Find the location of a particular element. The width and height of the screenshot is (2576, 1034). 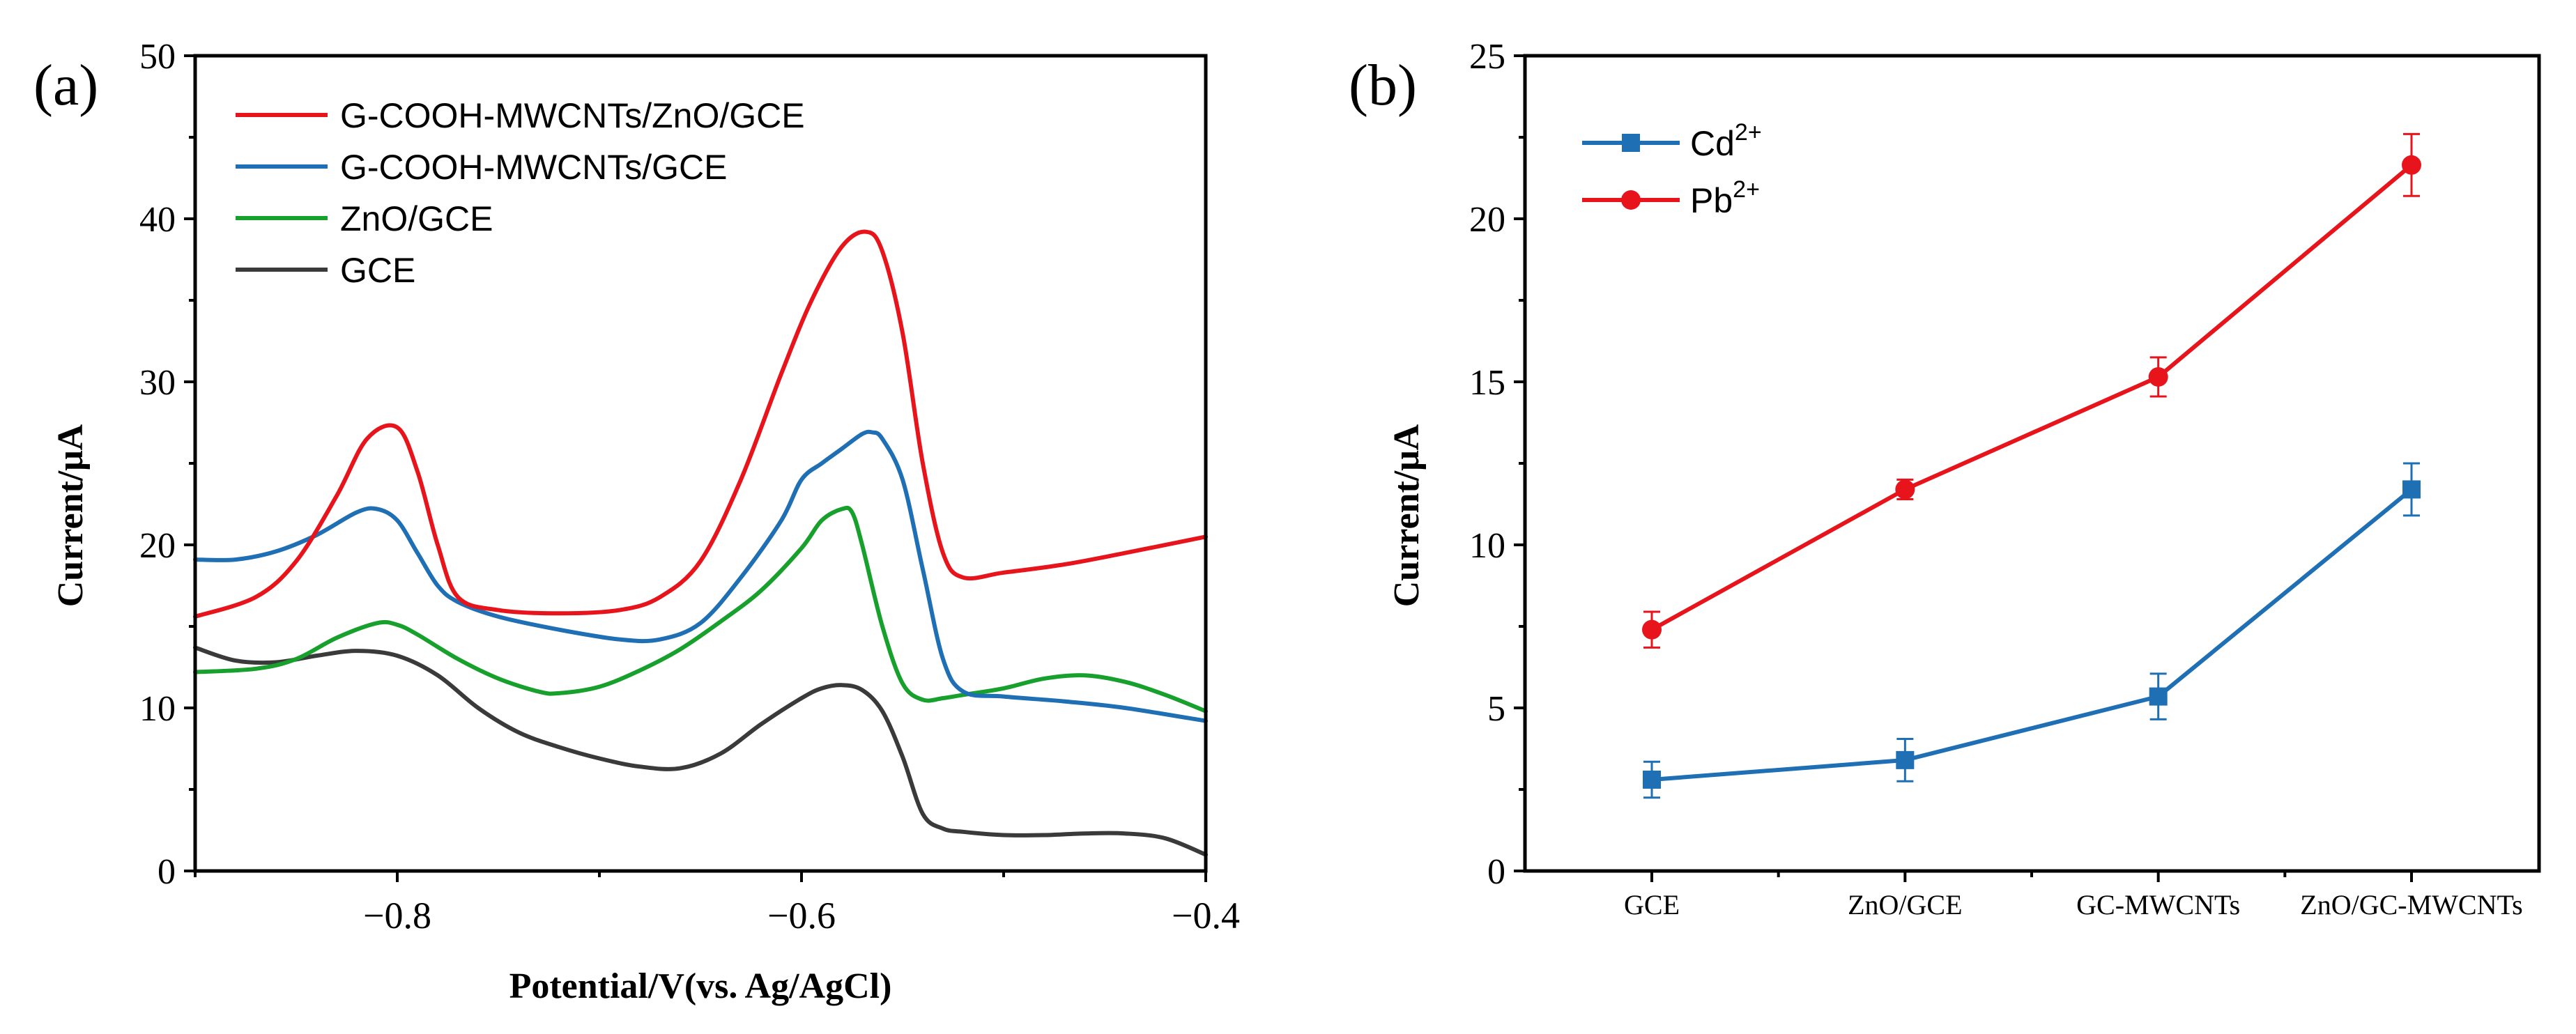

panel-b-y-tick-label: 5 is located at coordinates (1496, 709).